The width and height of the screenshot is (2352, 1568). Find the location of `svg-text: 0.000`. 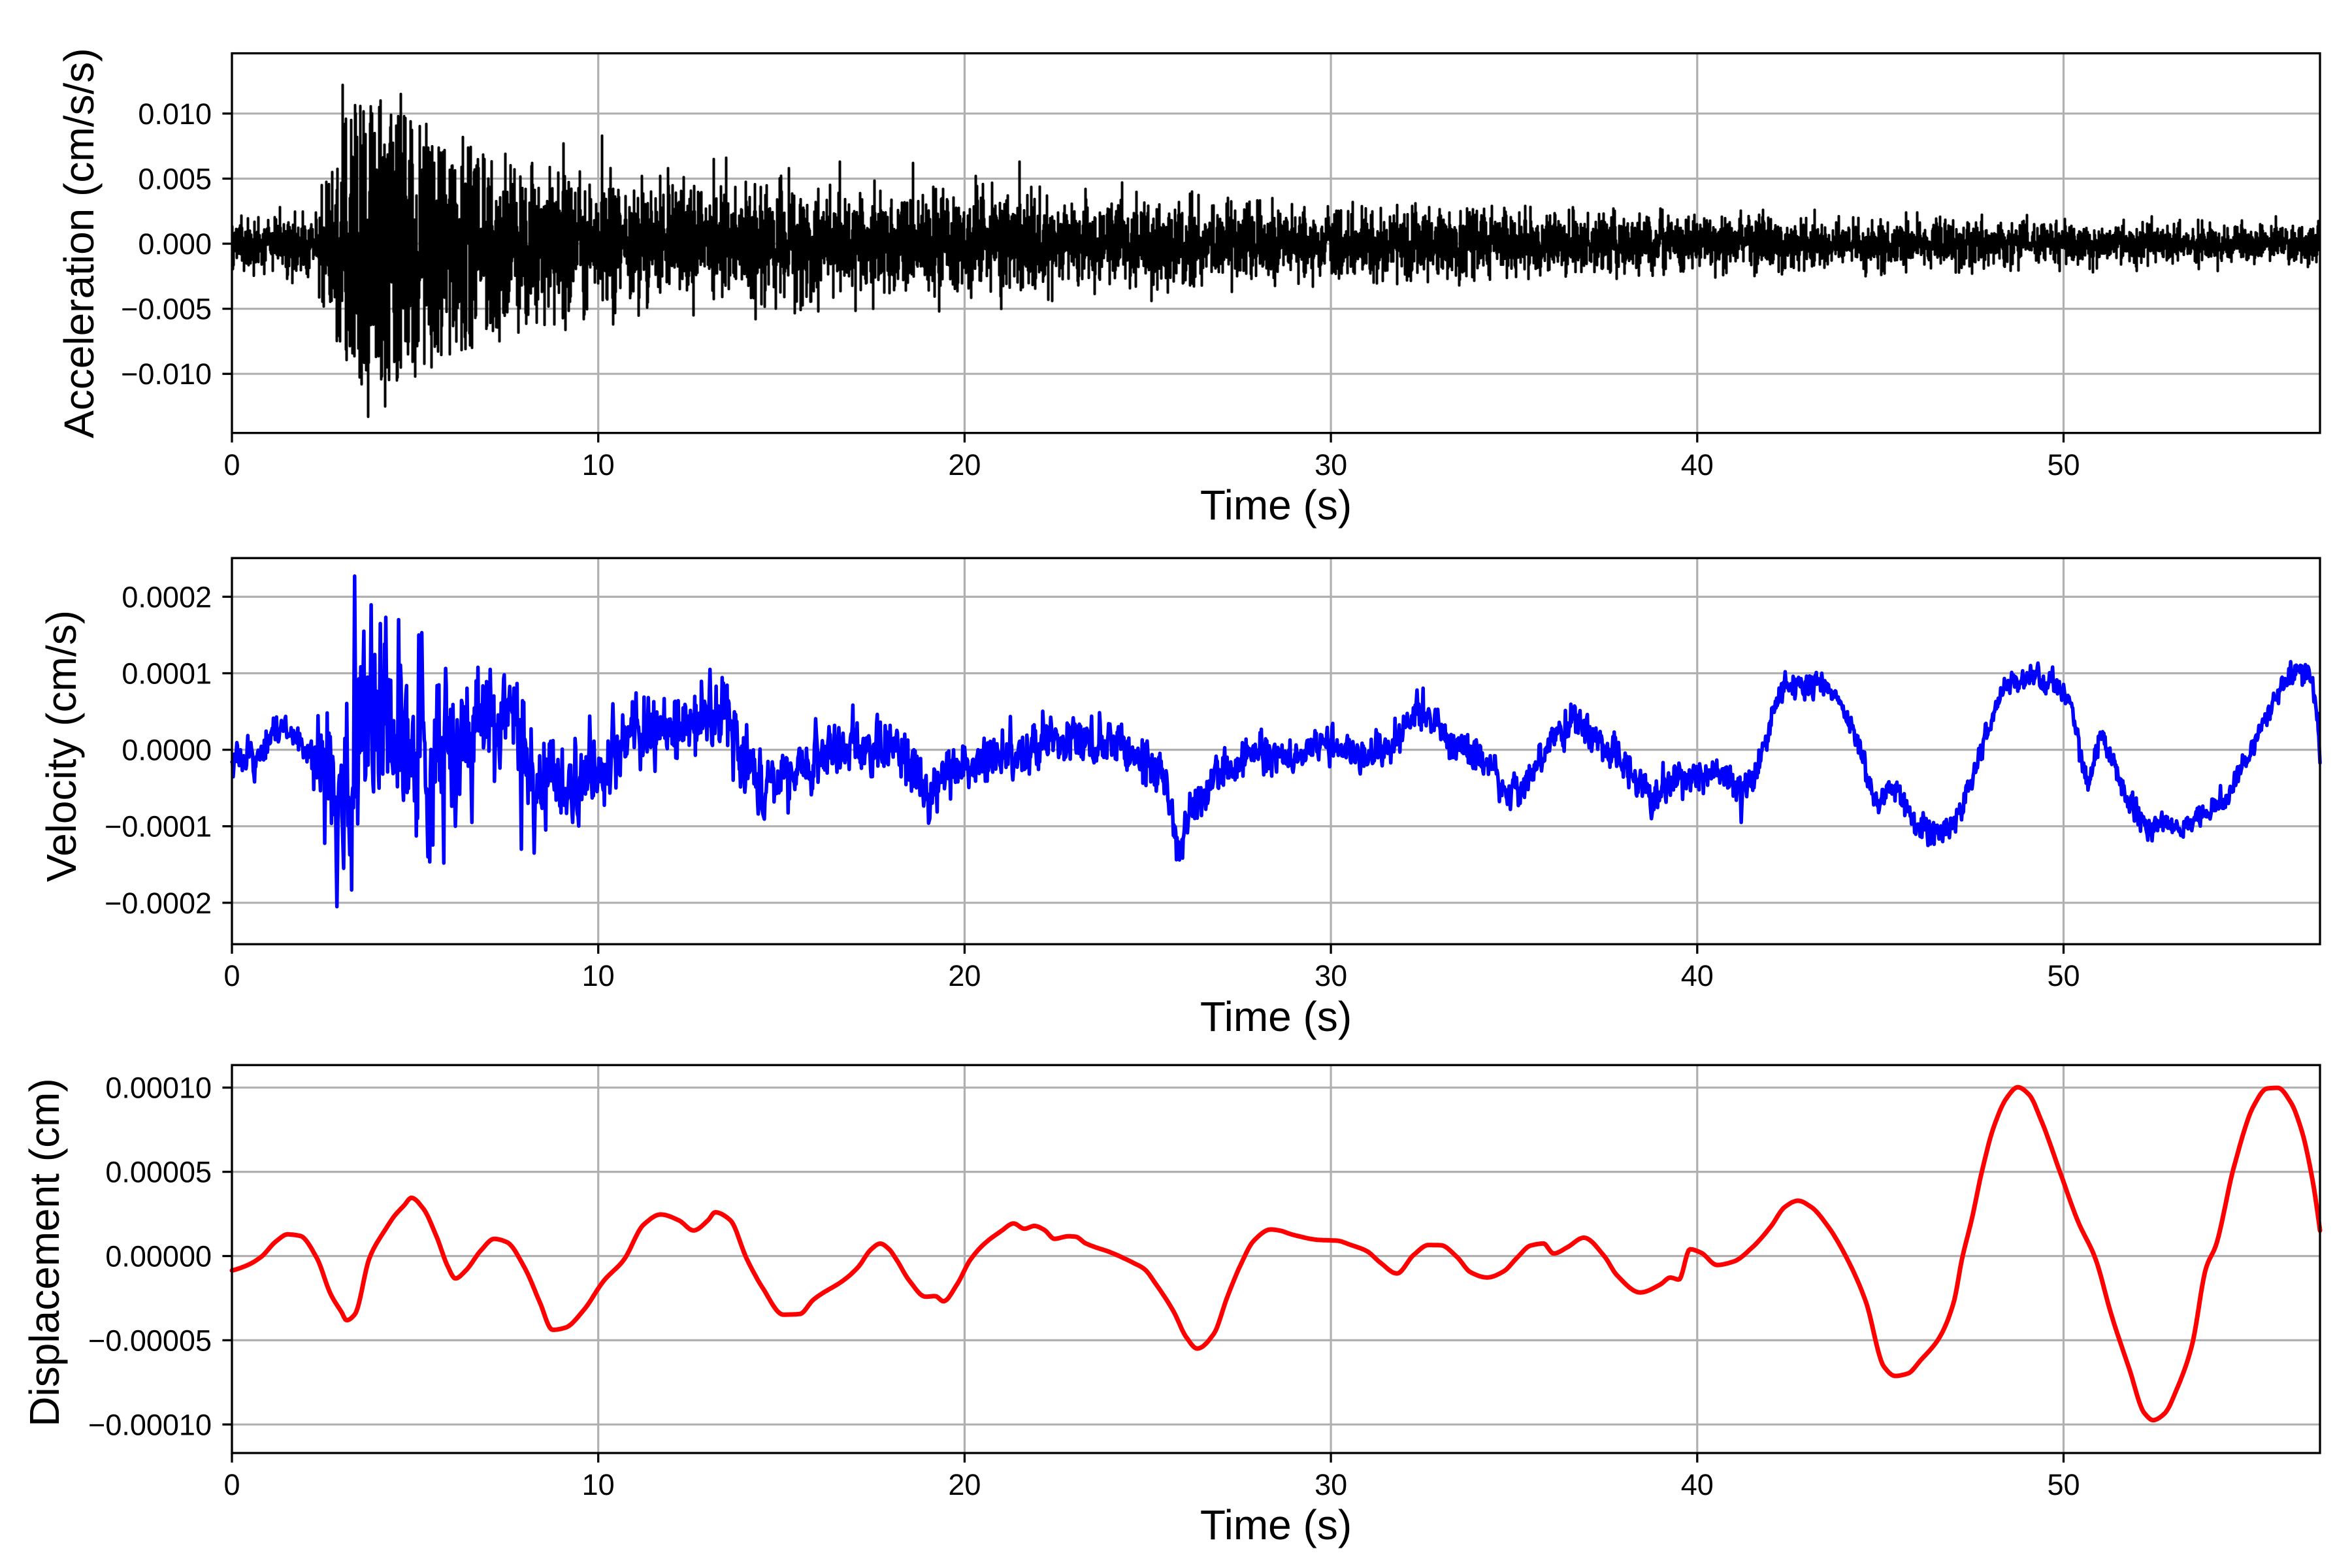

svg-text: 0.000 is located at coordinates (175, 244).